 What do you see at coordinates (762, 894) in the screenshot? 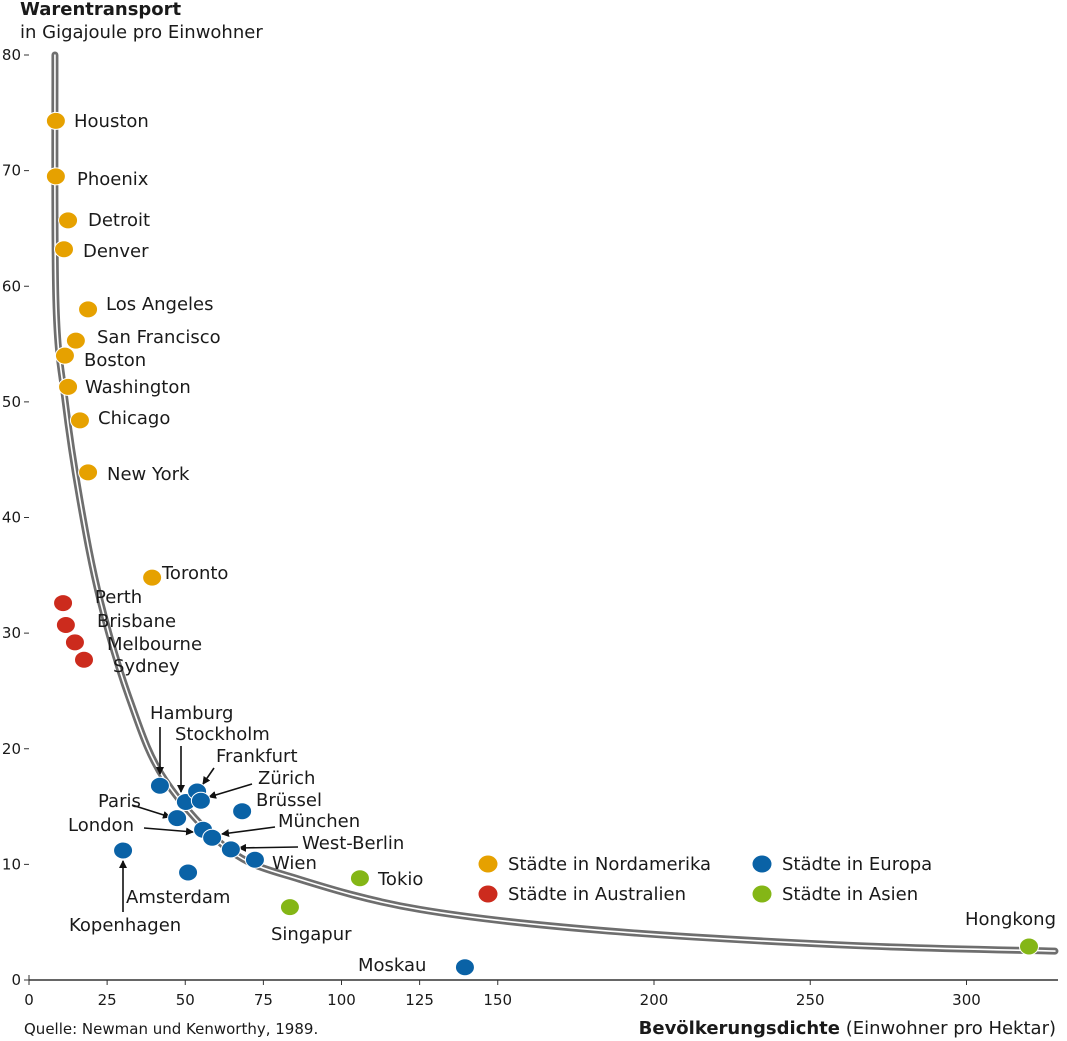
I see `legend-swatch-as` at bounding box center [762, 894].